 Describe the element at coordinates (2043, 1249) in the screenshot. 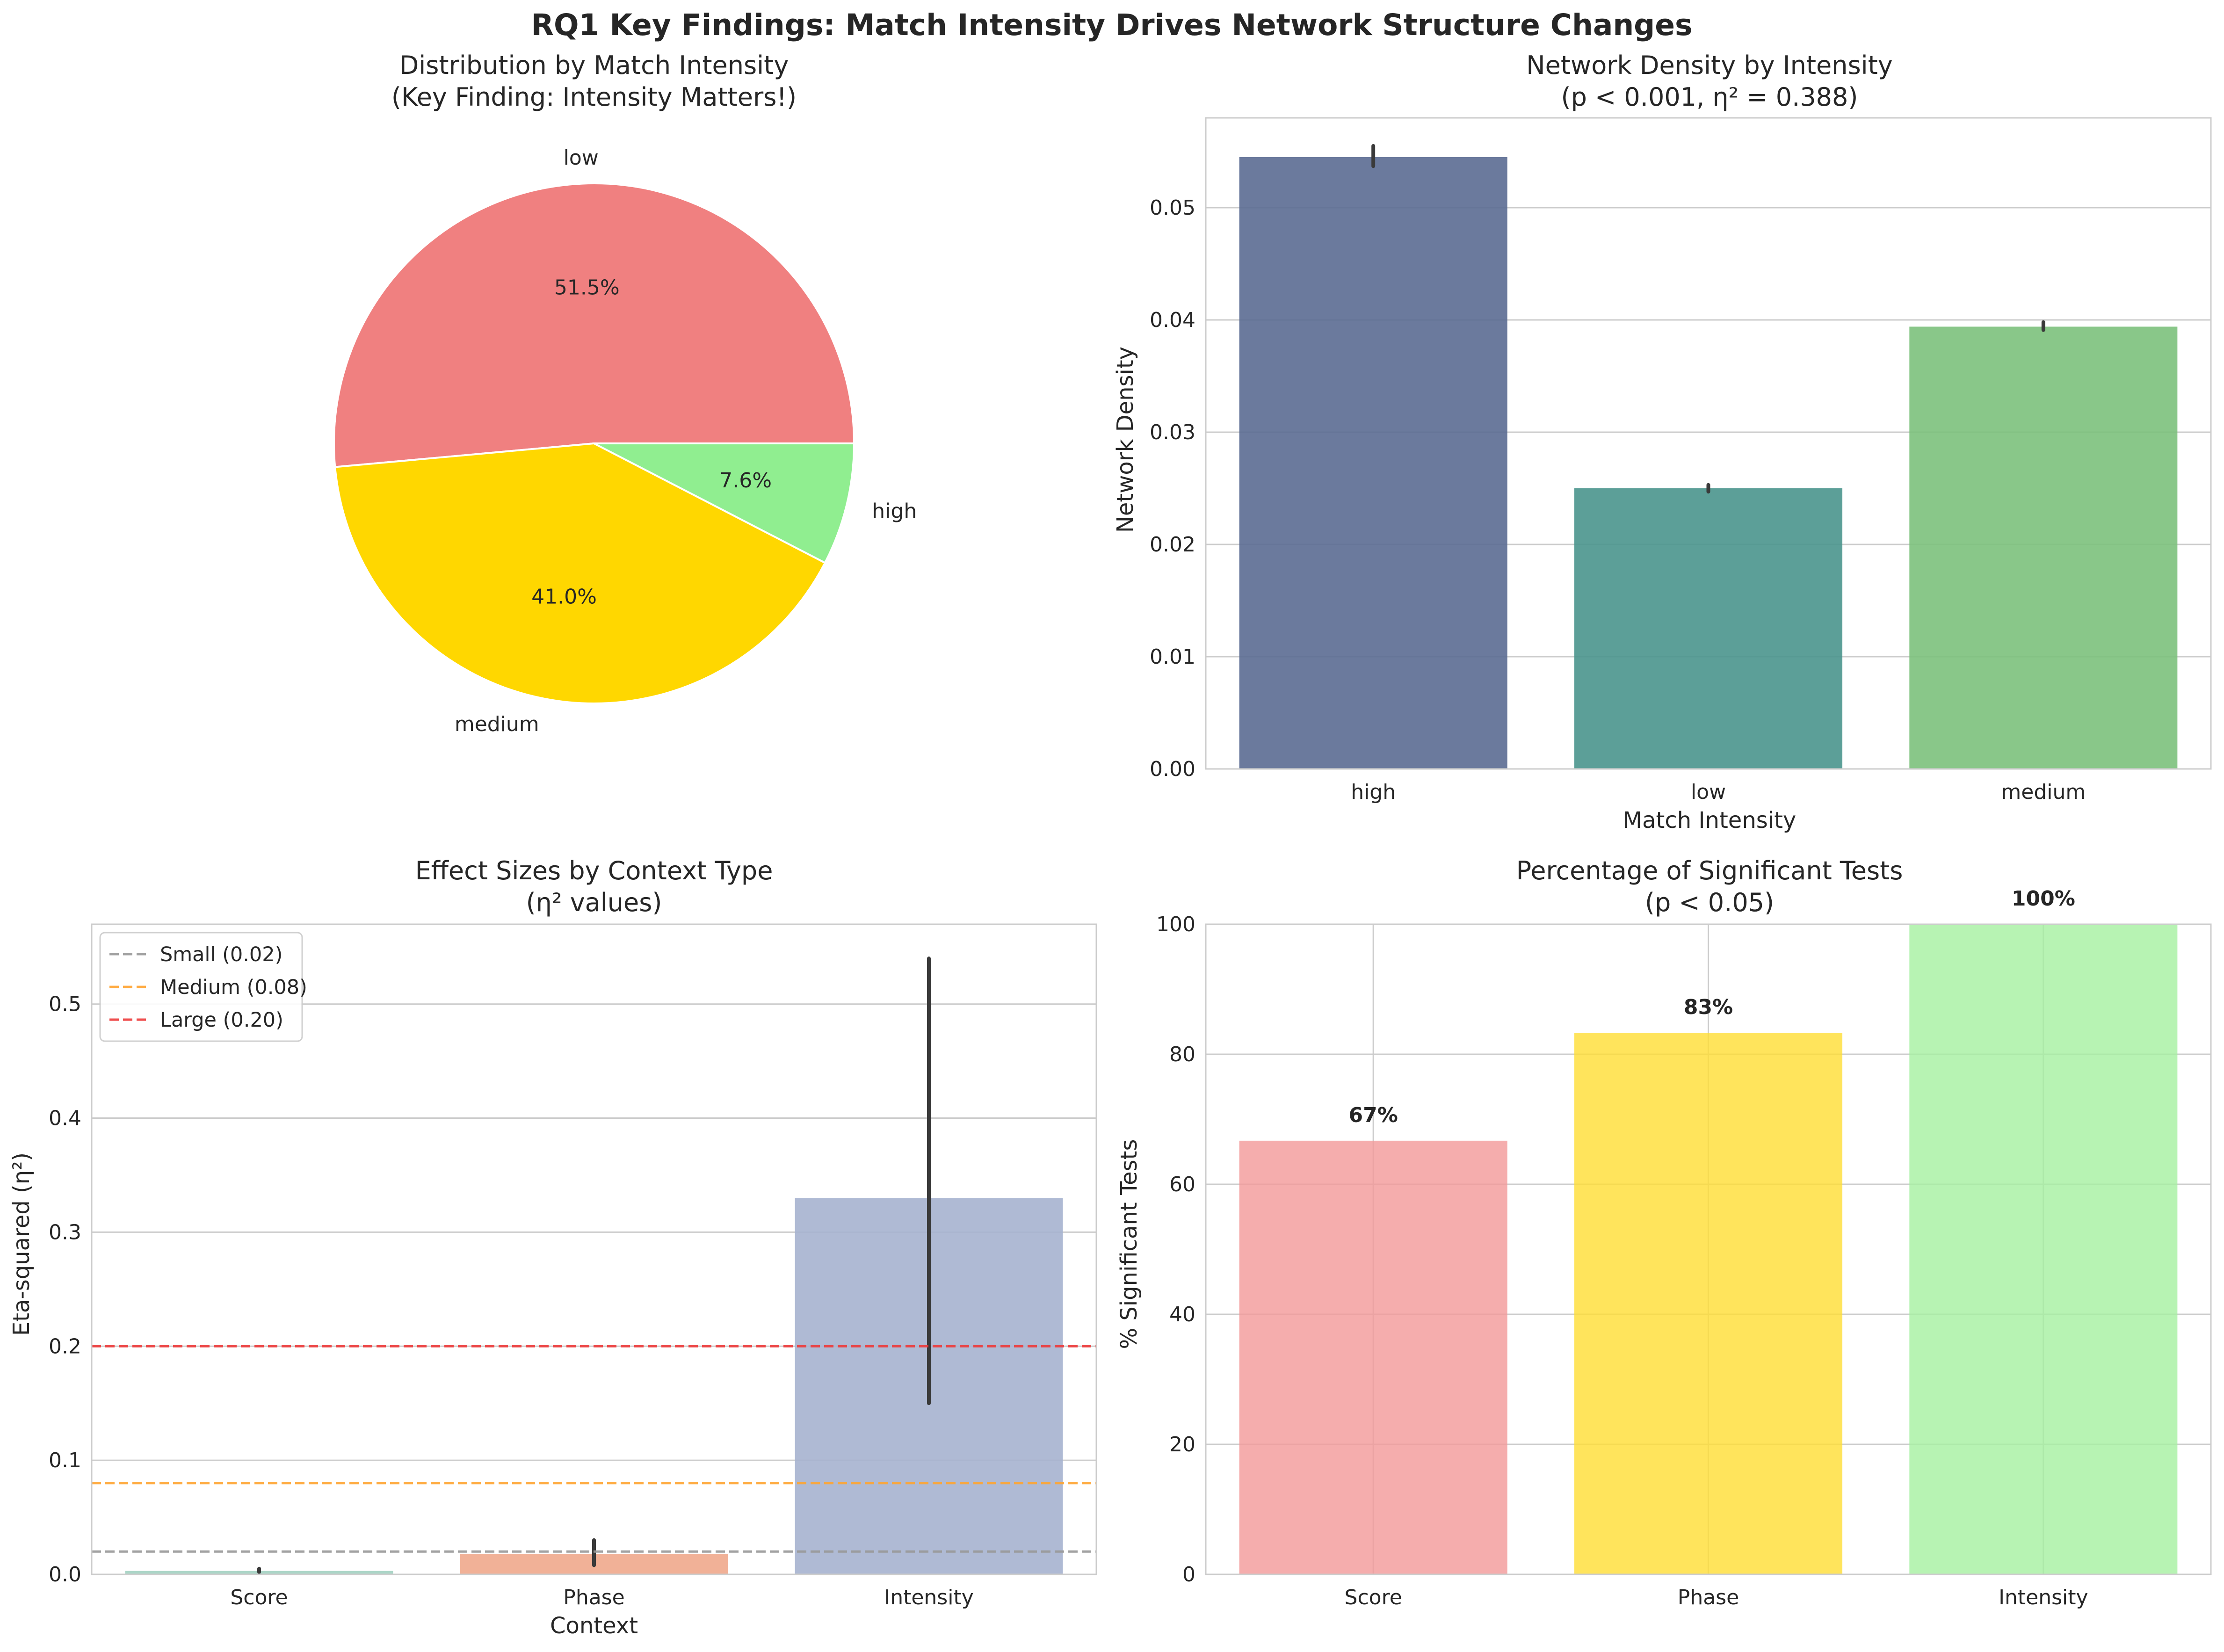

I see `significance-bar-intensity` at that location.